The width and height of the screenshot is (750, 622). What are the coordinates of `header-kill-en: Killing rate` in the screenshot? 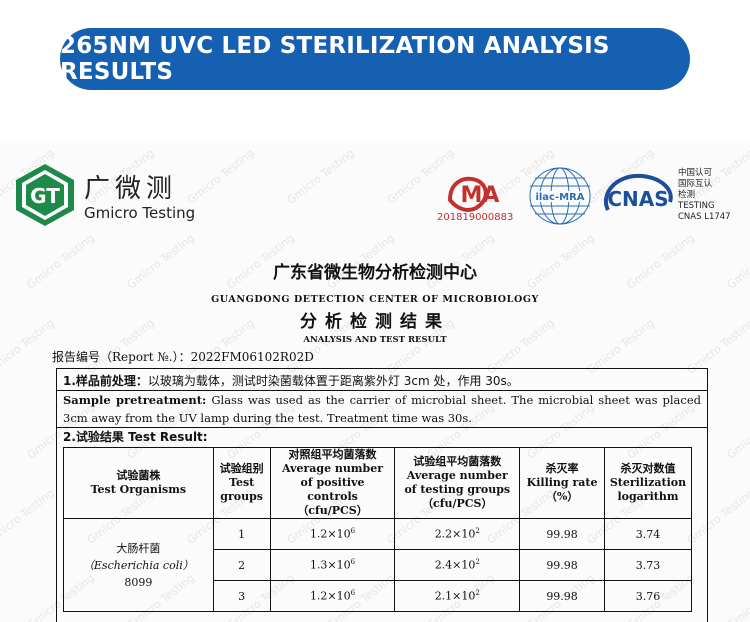 It's located at (562, 482).